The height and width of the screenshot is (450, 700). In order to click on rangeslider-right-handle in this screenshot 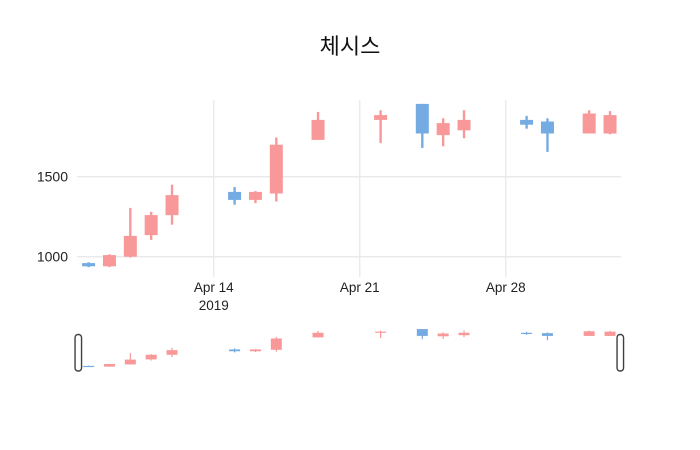, I will do `click(620, 352)`.